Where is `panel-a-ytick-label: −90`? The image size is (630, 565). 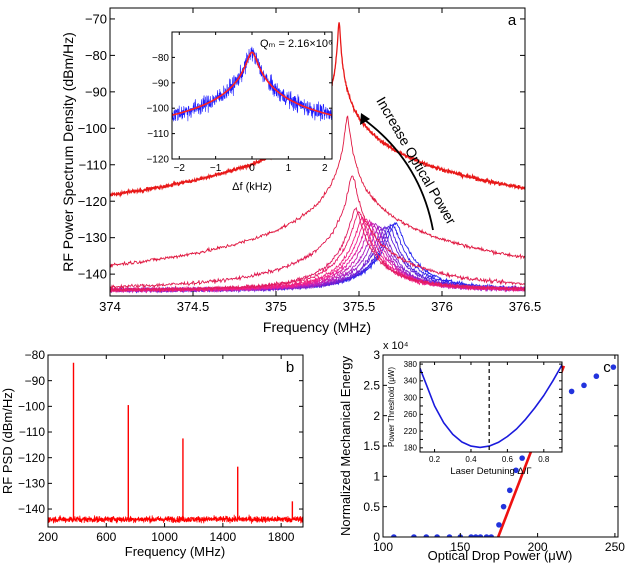
panel-a-ytick-label: −90 is located at coordinates (96, 91).